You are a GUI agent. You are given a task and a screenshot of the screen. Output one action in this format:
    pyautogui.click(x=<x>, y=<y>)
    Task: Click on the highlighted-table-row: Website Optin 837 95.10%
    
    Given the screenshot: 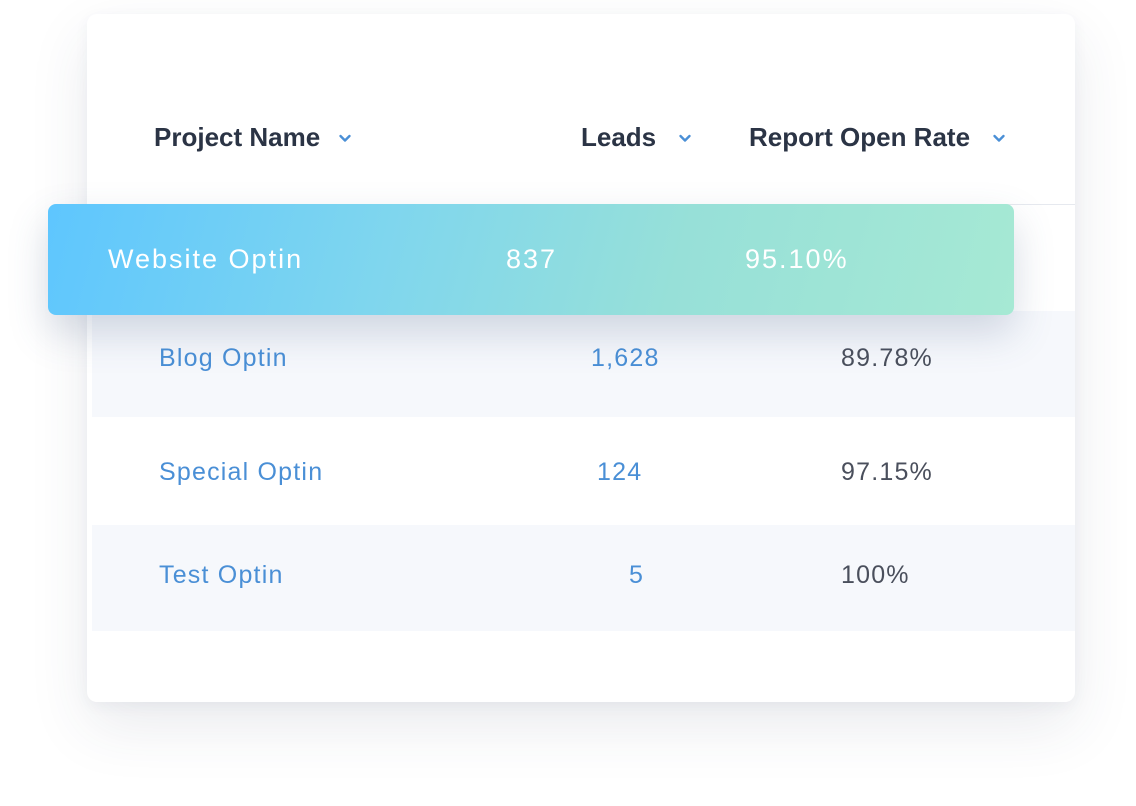 What is the action you would take?
    pyautogui.click(x=531, y=259)
    